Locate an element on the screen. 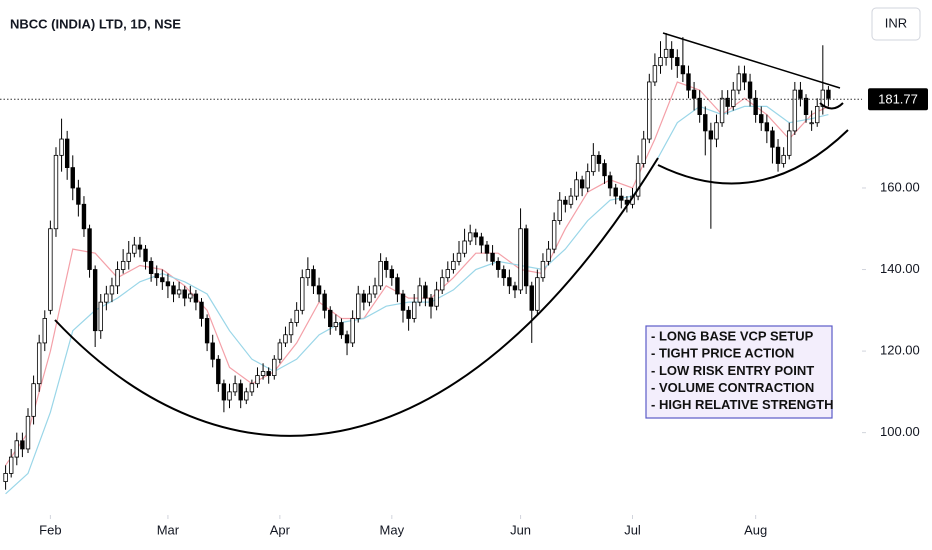  y-tick-label: 100.00 is located at coordinates (900, 431).